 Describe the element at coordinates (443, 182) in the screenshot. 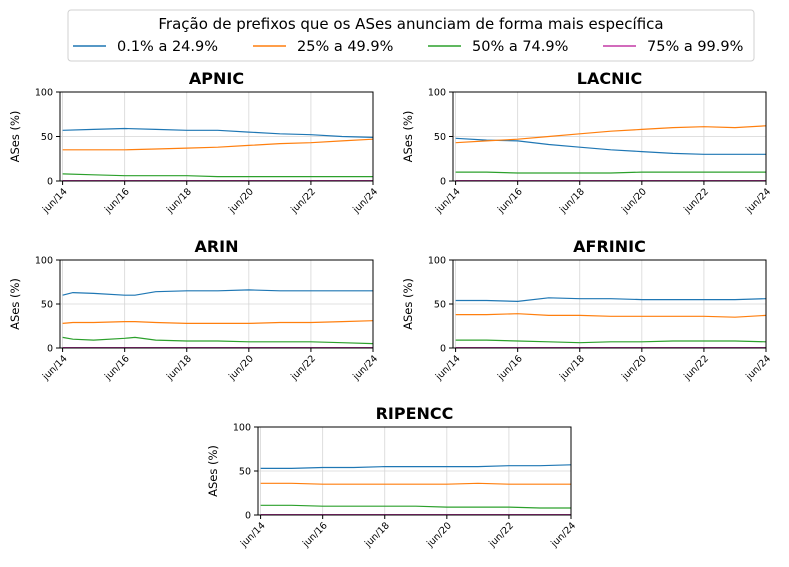

I see `ytick-label-lacnic-0: 0` at that location.